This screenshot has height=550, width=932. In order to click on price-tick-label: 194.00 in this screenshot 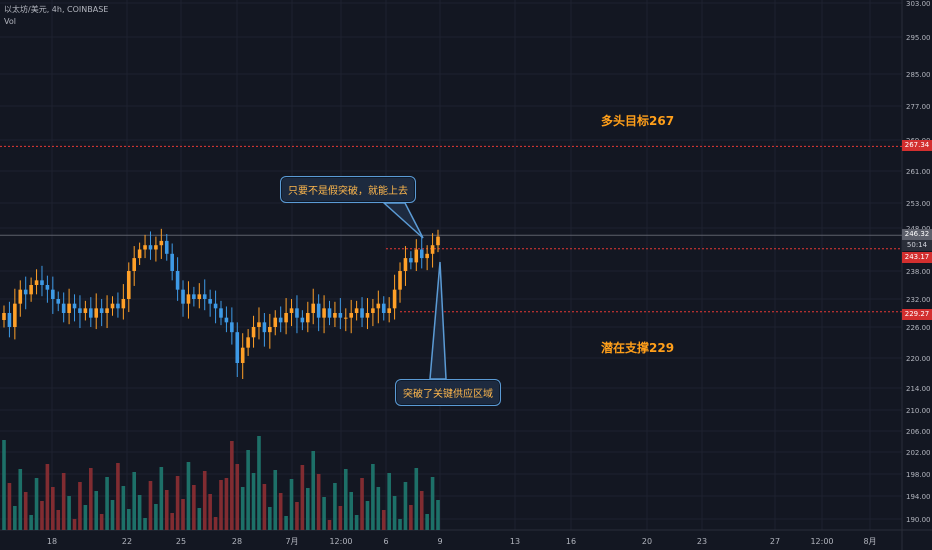, I will do `click(918, 497)`.